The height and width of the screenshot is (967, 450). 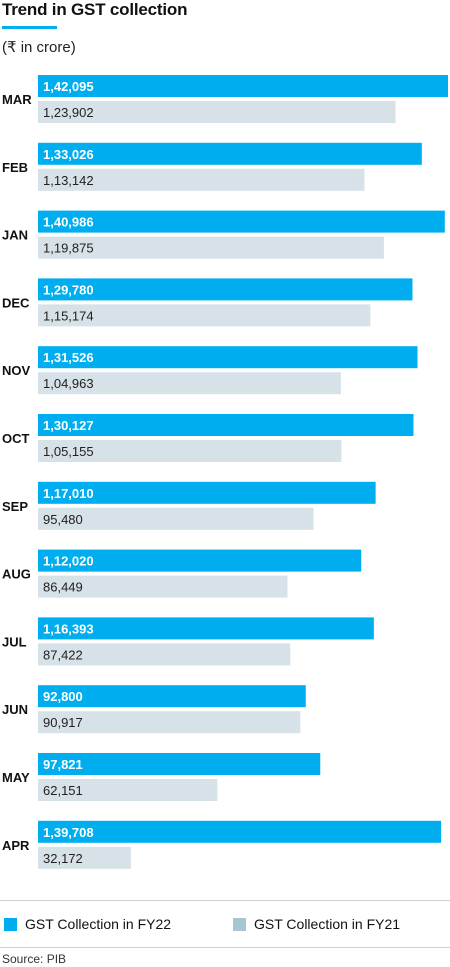 I want to click on value-label-fy21: 62,151, so click(x=63, y=790).